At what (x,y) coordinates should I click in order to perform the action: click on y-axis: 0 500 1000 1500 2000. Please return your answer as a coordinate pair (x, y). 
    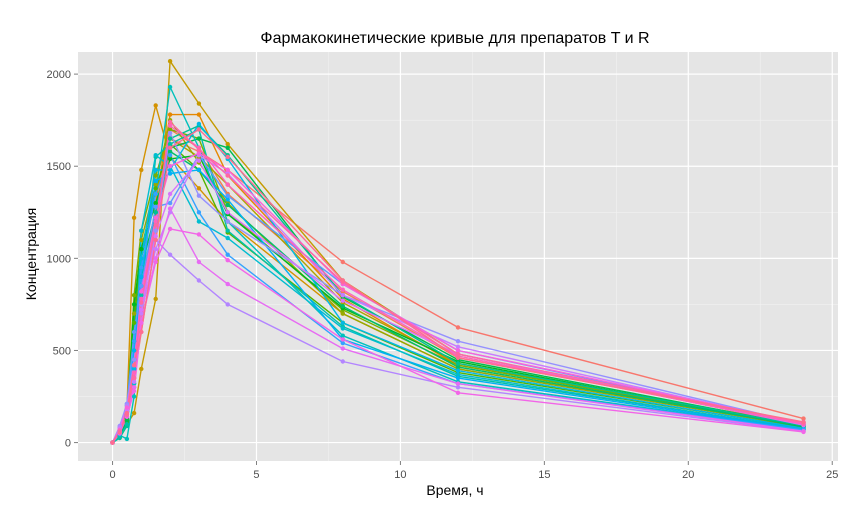
    Looking at the image, I should click on (62, 259).